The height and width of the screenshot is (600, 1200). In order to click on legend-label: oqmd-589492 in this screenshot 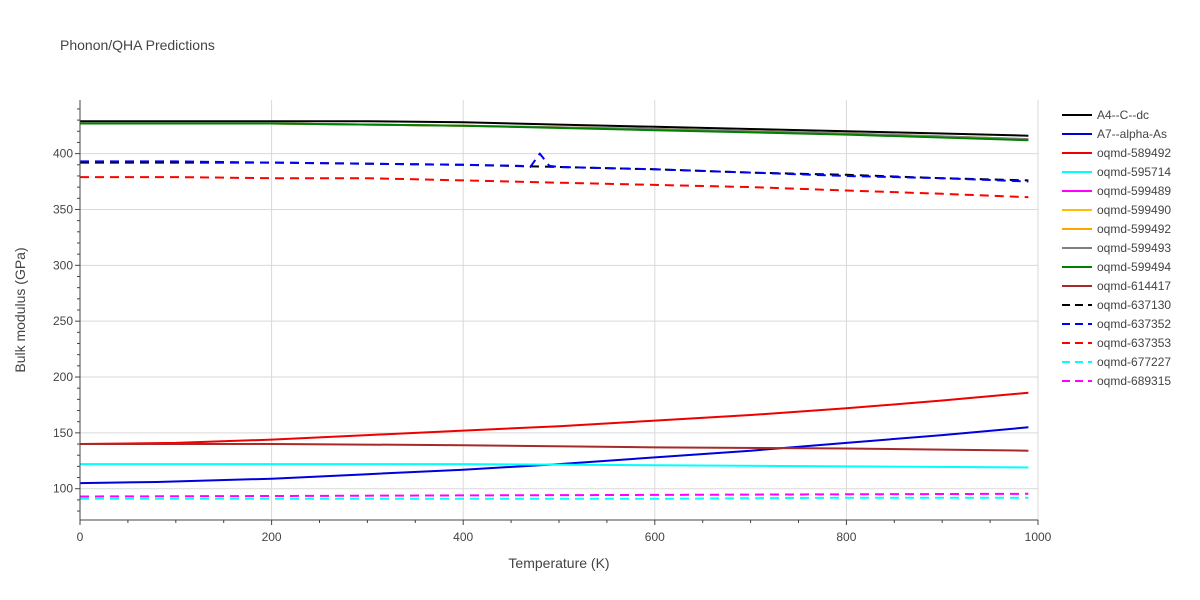, I will do `click(1134, 153)`.